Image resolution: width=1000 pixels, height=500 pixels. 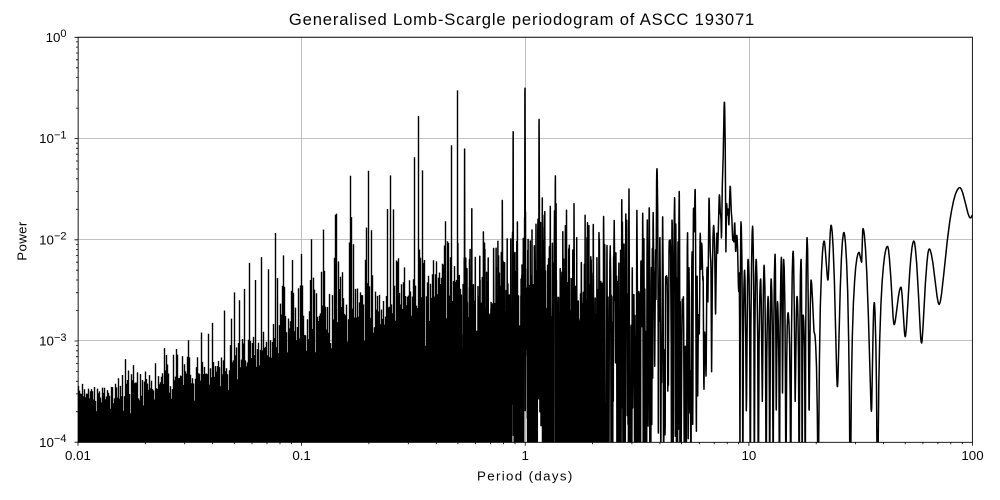 I want to click on svg-text: 10, so click(x=749, y=455).